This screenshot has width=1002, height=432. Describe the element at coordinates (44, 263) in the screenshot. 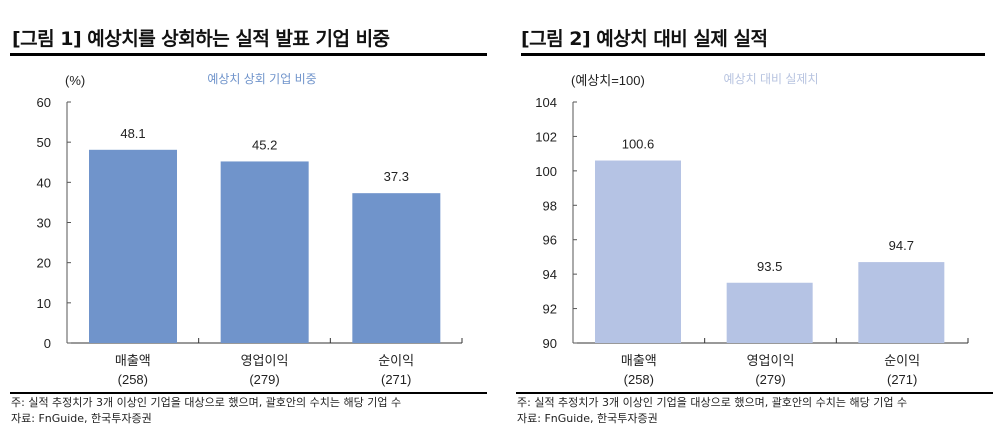

I see `y-tick-label: 20` at that location.